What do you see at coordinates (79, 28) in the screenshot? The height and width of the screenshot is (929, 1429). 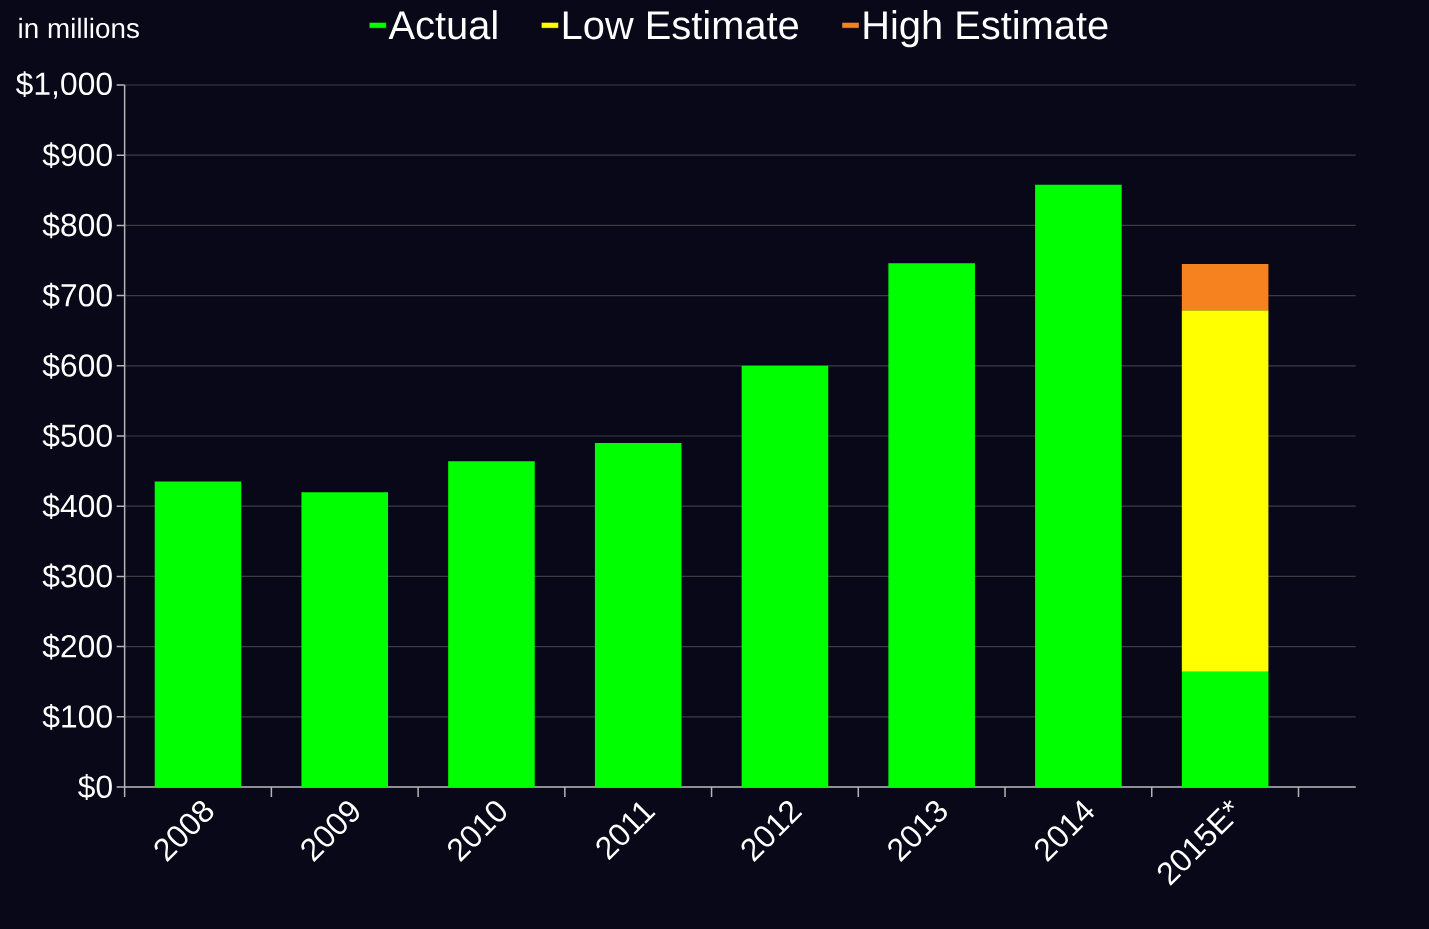 I see `text: in millions` at bounding box center [79, 28].